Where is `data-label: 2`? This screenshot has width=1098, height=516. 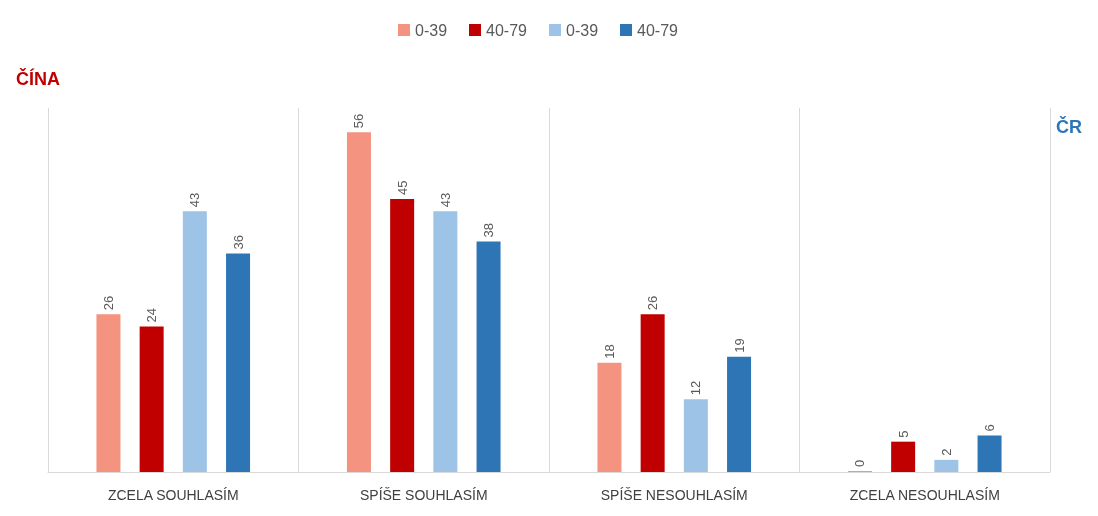
data-label: 2 is located at coordinates (946, 452).